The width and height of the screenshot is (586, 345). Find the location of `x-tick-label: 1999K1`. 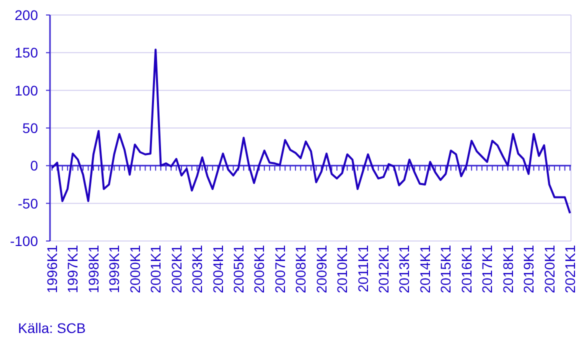

x-tick-label: 1999K1 is located at coordinates (114, 269).